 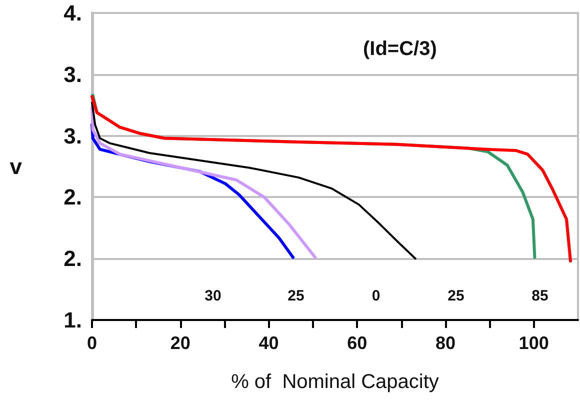 I want to click on annotation: 0, so click(x=376, y=296).